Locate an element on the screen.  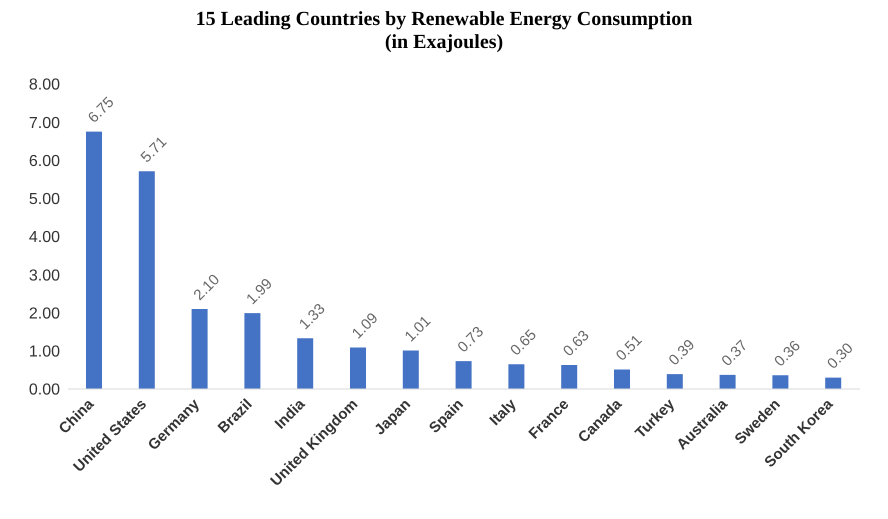
data-label: 0.36 is located at coordinates (787, 353).